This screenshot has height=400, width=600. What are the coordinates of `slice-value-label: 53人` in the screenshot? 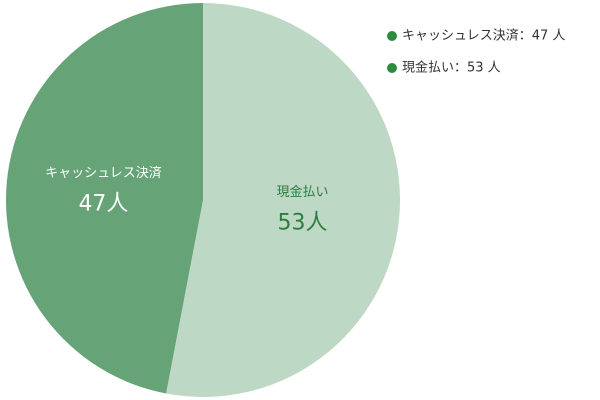 It's located at (303, 222).